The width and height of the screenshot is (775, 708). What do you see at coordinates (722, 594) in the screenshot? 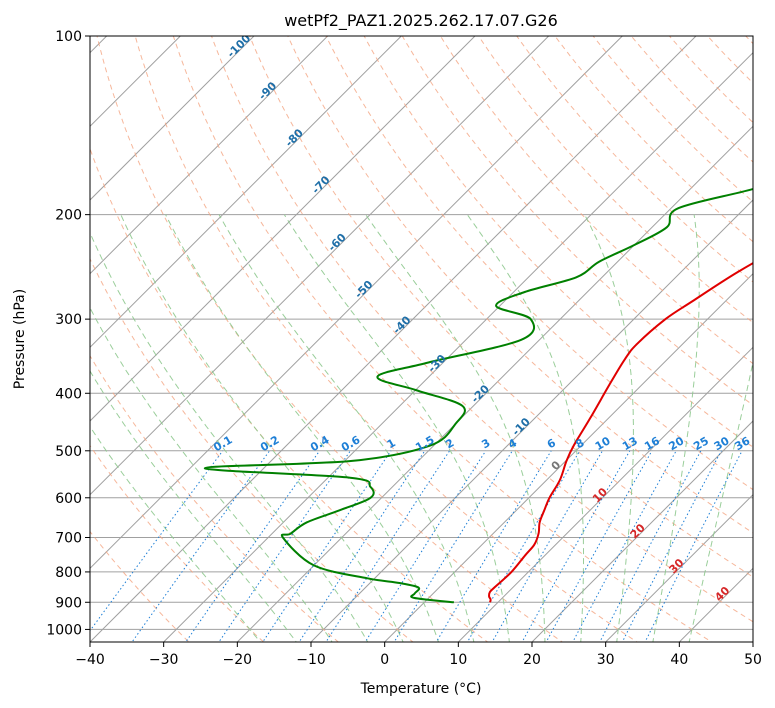
I see `moist-adiabat-label: 40` at bounding box center [722, 594].